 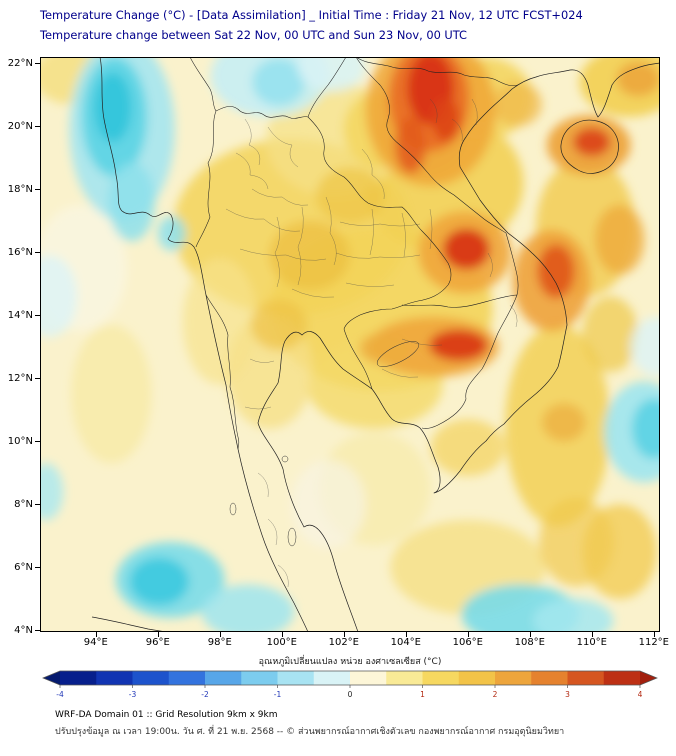 I want to click on colorbar: -4 -3 -2 -1 0 1 2 3 4, so click(x=350, y=684).